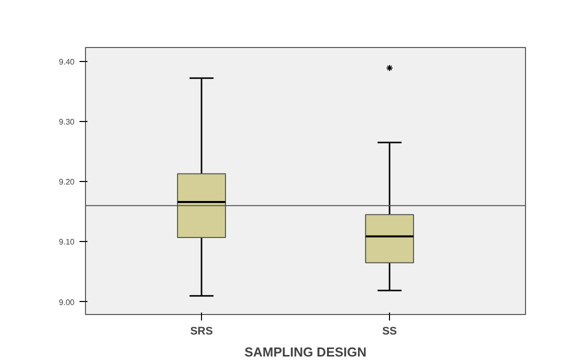 The width and height of the screenshot is (567, 364). What do you see at coordinates (67, 121) in the screenshot?
I see `y-tick-label: 9.30` at bounding box center [67, 121].